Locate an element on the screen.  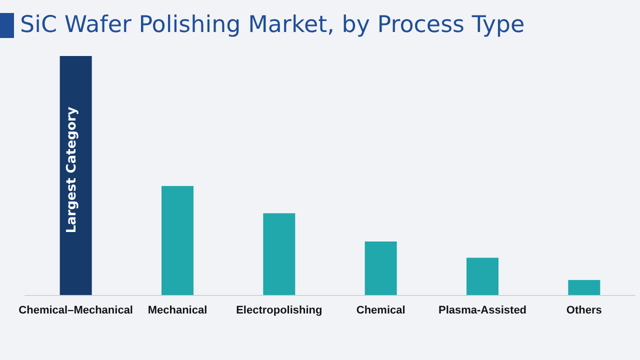
annotation: Largest Category is located at coordinates (72, 170).